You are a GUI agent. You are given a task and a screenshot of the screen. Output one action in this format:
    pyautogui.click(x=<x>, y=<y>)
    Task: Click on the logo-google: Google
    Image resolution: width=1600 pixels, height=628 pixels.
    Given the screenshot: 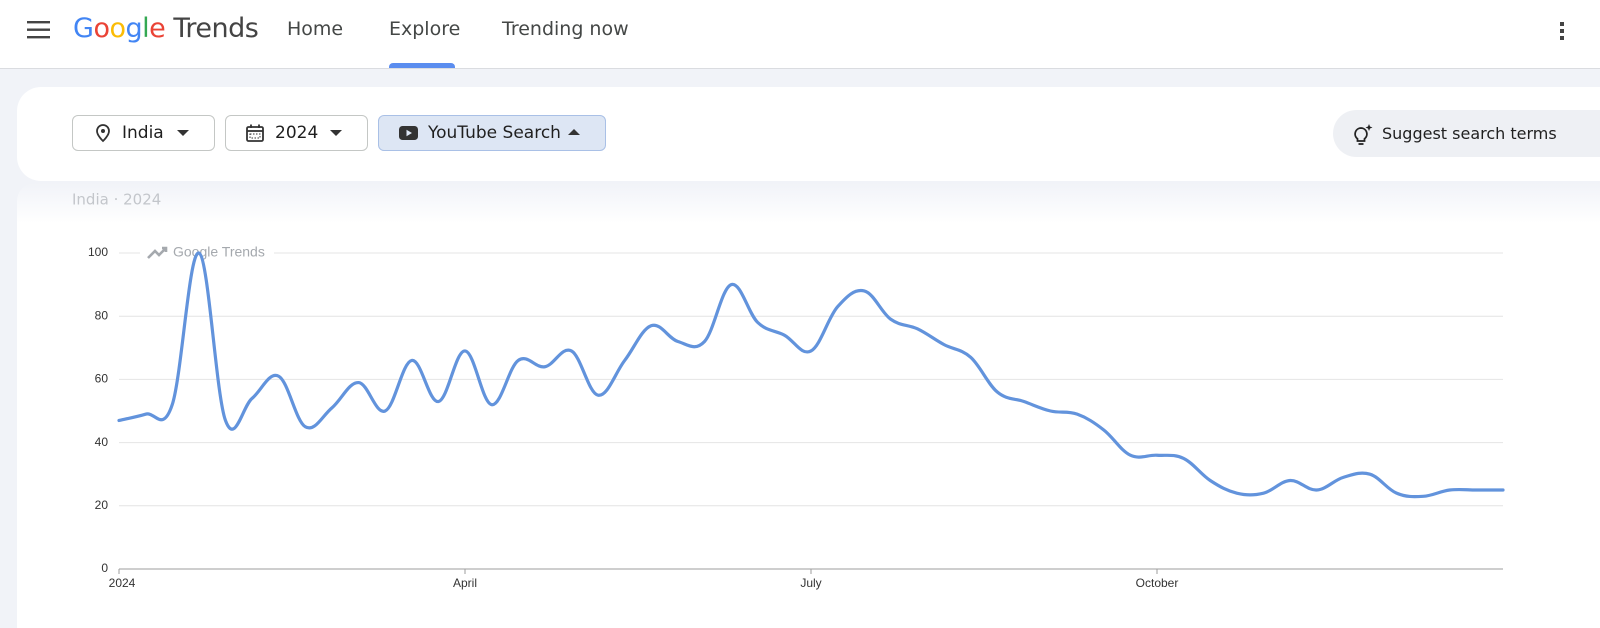 What is the action you would take?
    pyautogui.click(x=119, y=28)
    